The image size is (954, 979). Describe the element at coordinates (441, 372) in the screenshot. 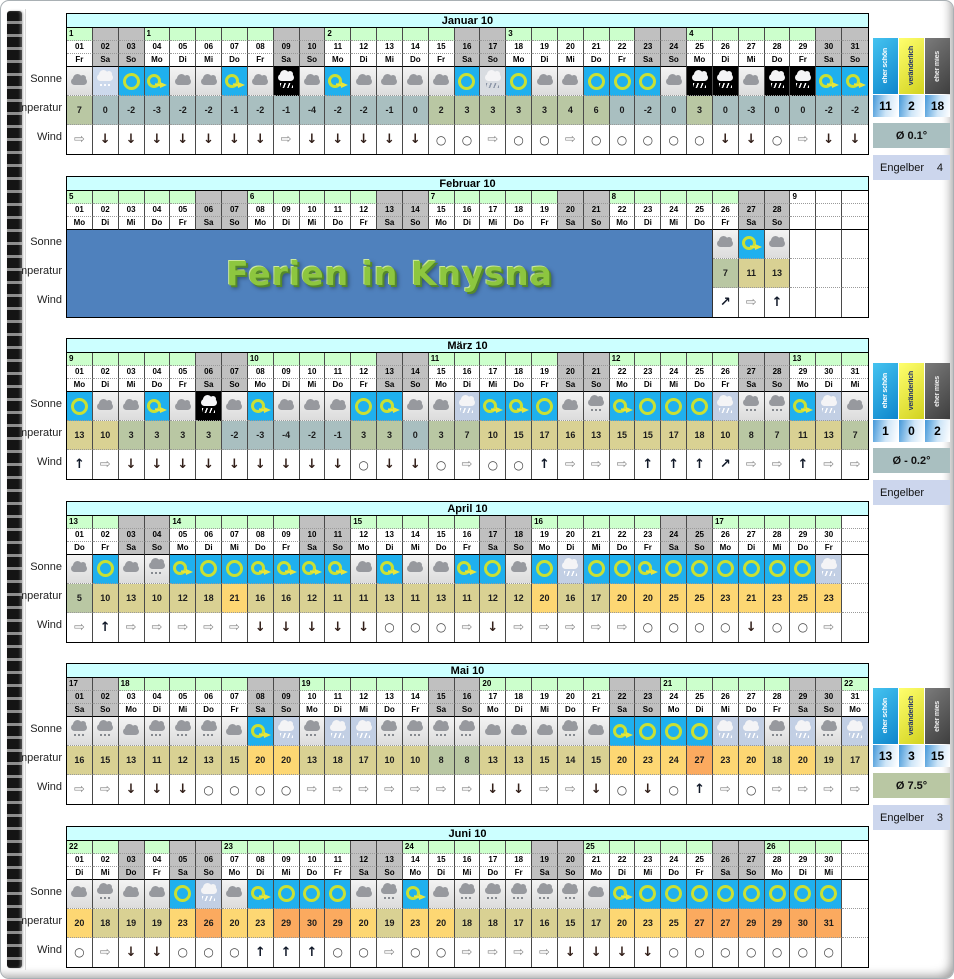

I see `day-number-cell: 15` at that location.